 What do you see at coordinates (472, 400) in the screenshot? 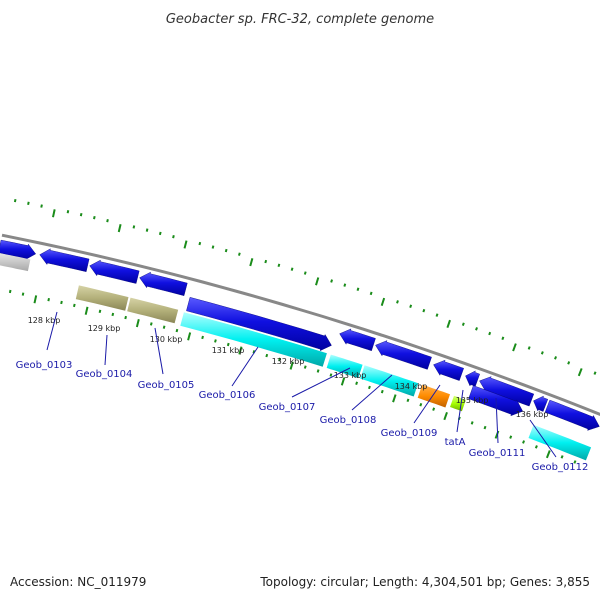
I see `kbp-label: 135 kbp` at bounding box center [472, 400].